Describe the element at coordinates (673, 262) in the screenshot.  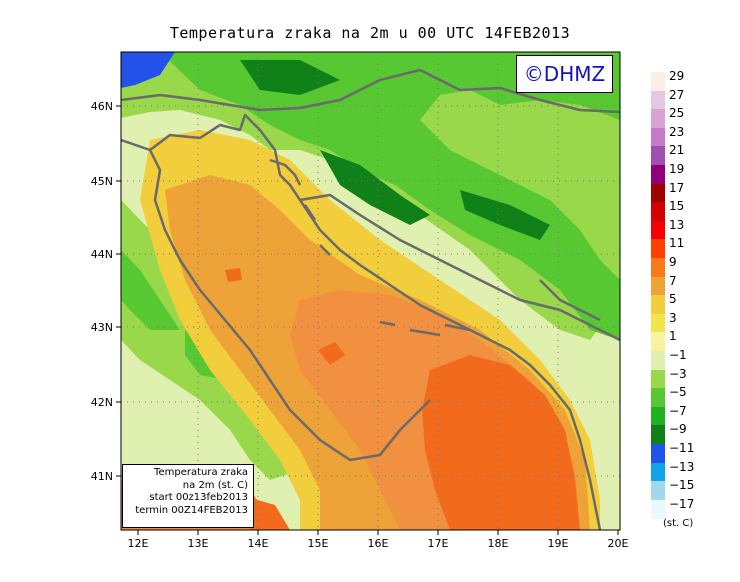
I see `legend-label: 9` at that location.